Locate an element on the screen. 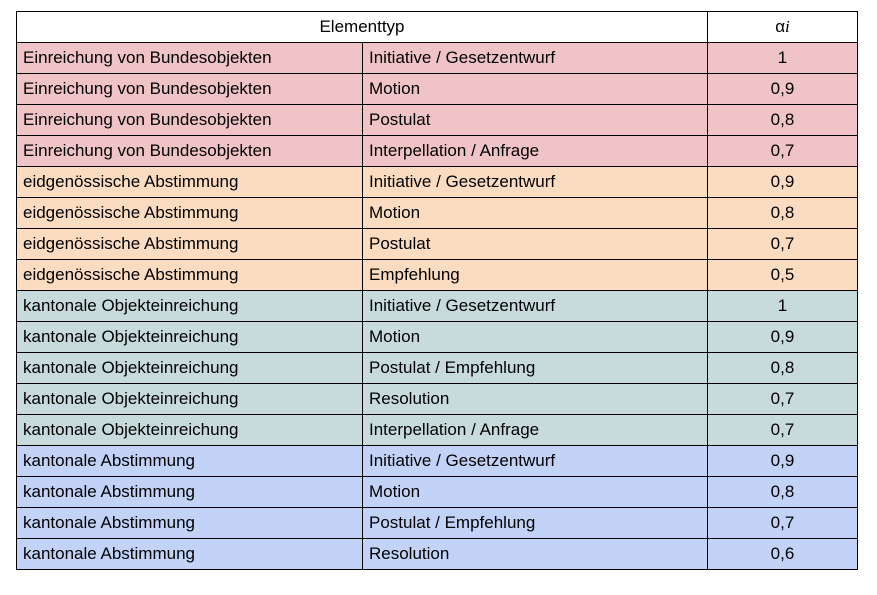  alpha-cell: 0,6 is located at coordinates (782, 554).